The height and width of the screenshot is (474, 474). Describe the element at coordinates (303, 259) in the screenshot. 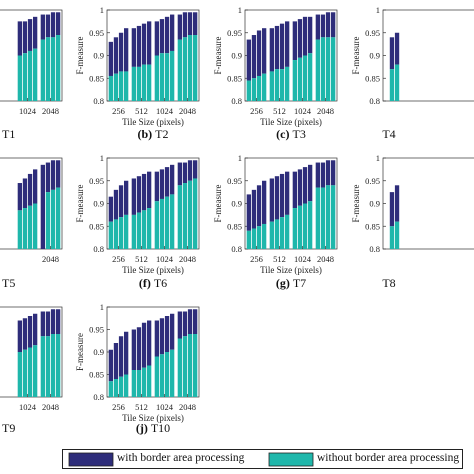

I see `panel-7-xtick-label: 1024` at that location.